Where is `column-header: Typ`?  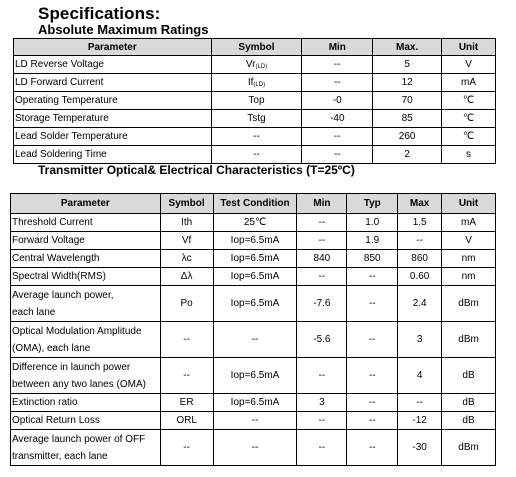 column-header: Typ is located at coordinates (372, 203).